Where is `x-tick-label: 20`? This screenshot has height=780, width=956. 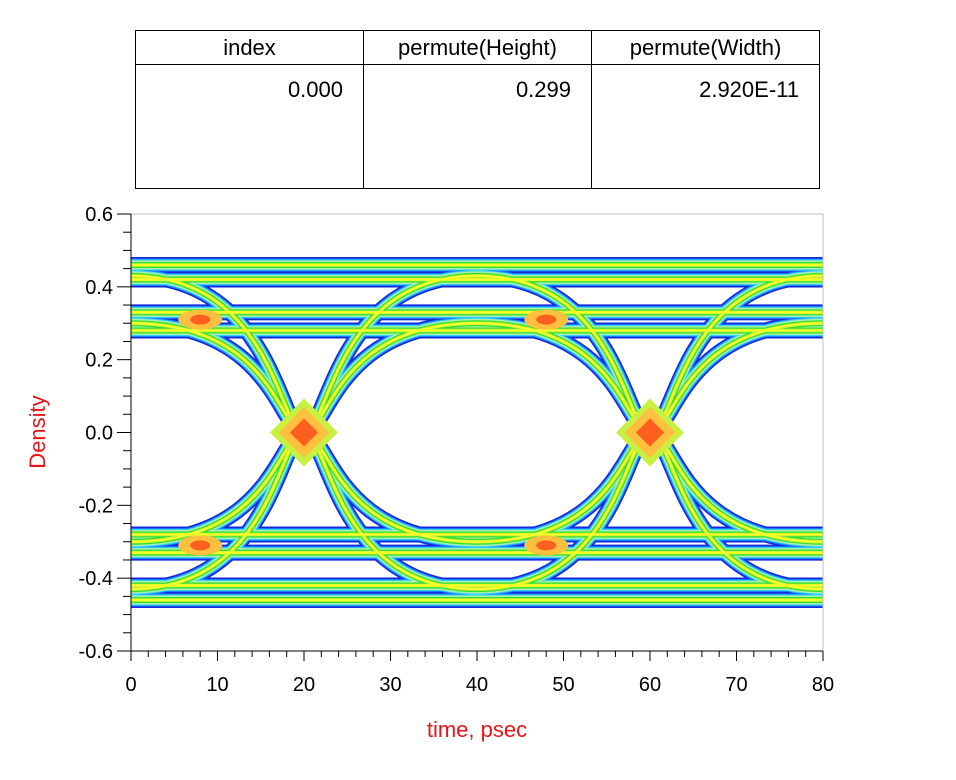 x-tick-label: 20 is located at coordinates (304, 685).